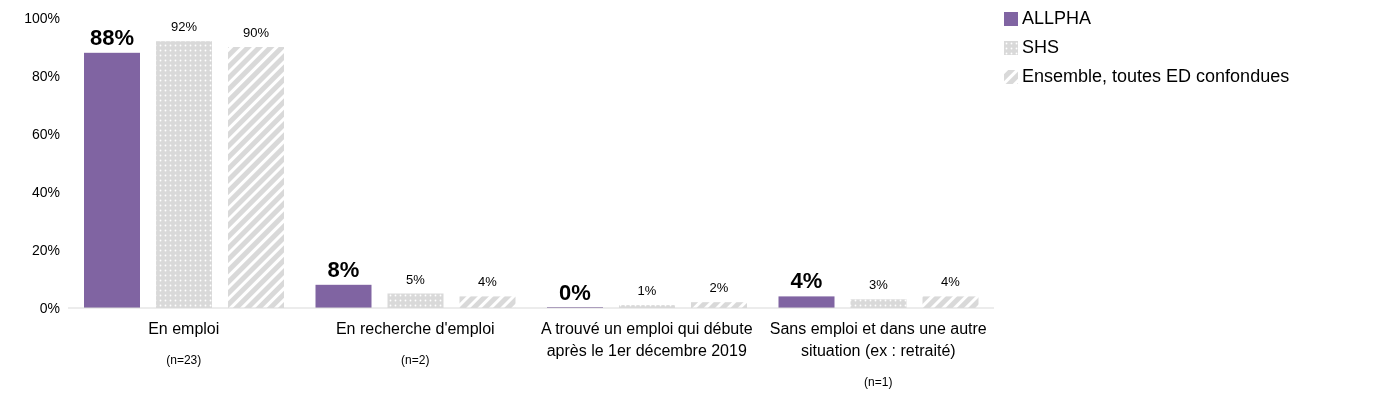 The width and height of the screenshot is (1382, 410). Describe the element at coordinates (415, 360) in the screenshot. I see `text: (n=2)` at that location.